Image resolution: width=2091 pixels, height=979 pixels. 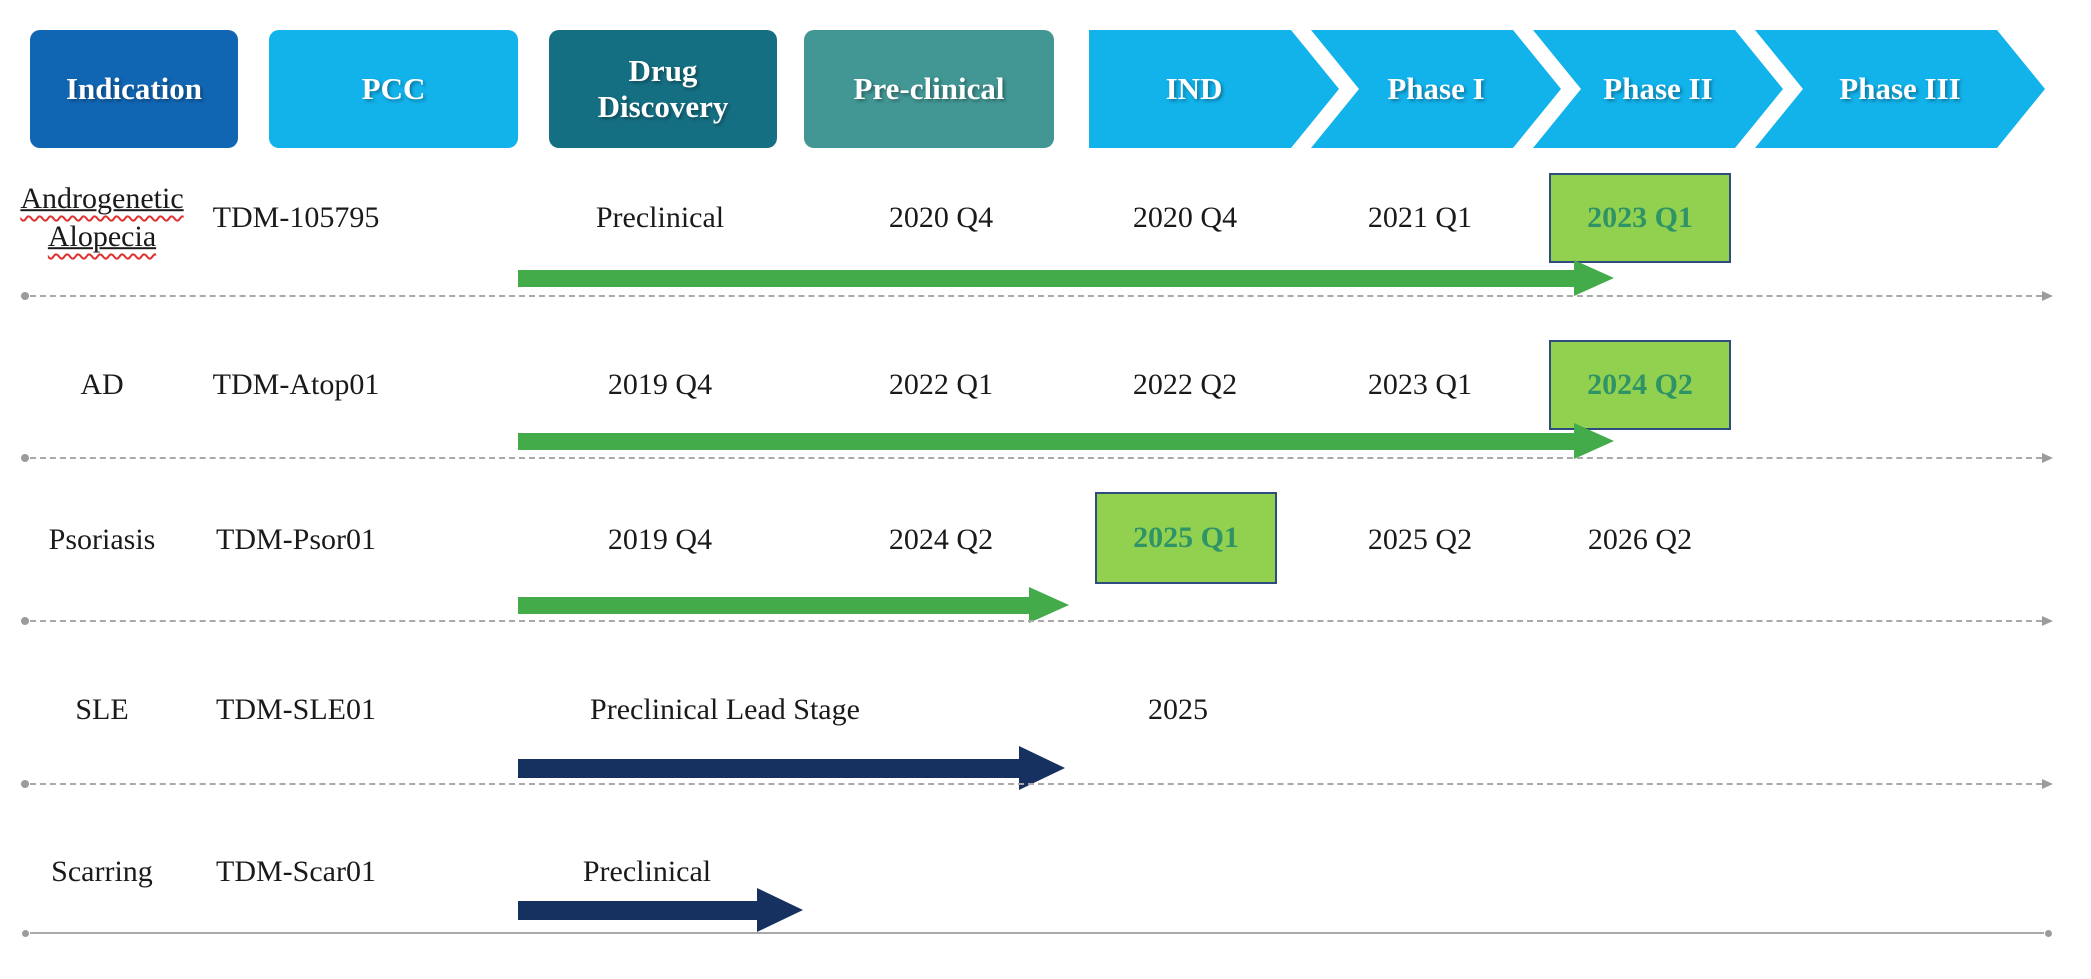 I want to click on pre-clinical-value: 2020 Q4, so click(x=941, y=218).